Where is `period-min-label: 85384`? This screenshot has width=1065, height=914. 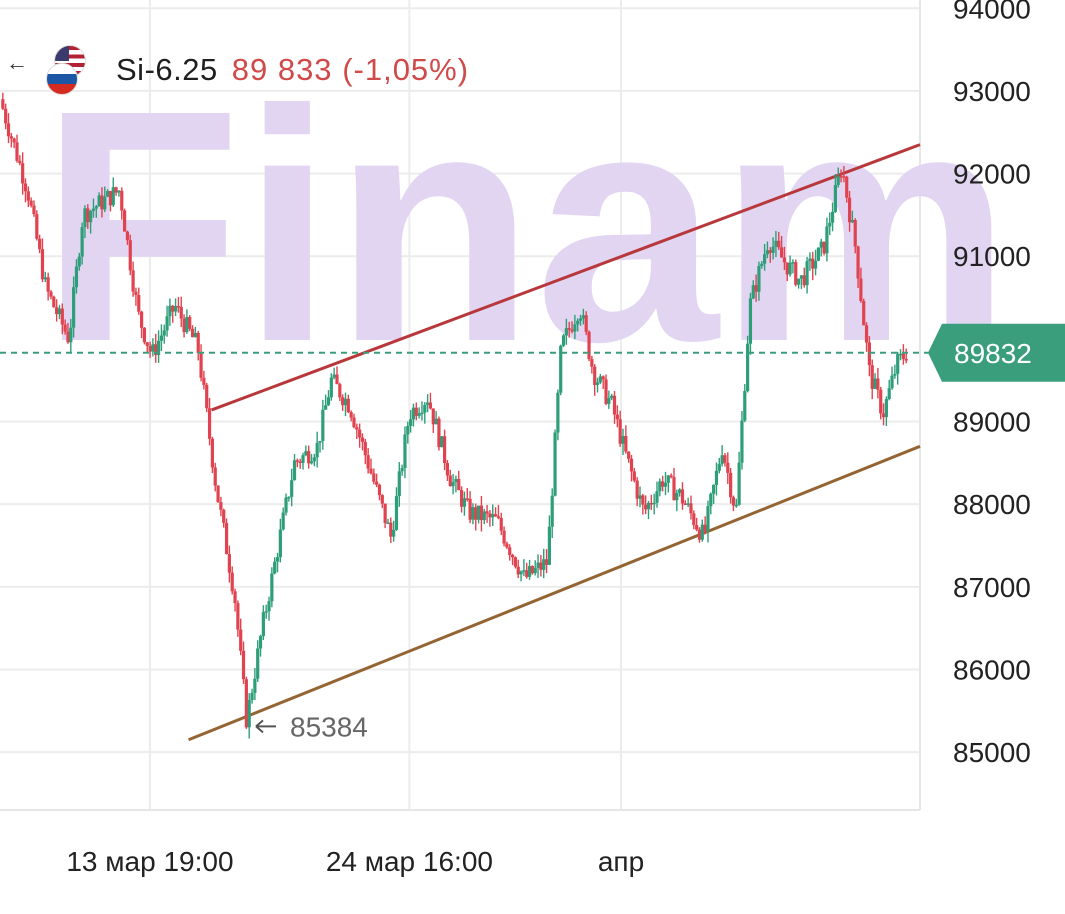
period-min-label: 85384 is located at coordinates (329, 726).